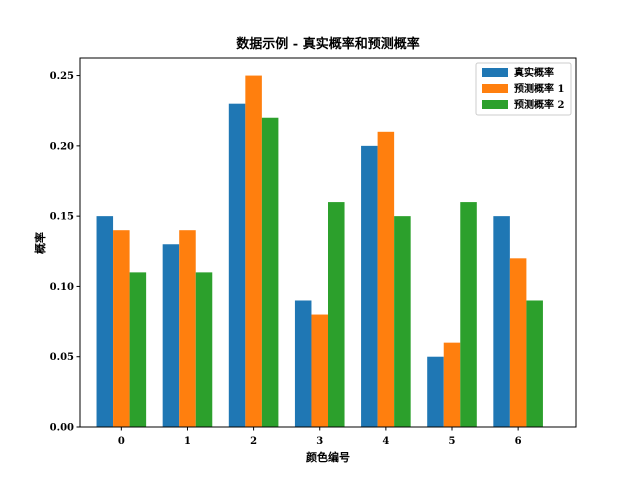 Image resolution: width=640 pixels, height=480 pixels. I want to click on y-tick-label: 0.15, so click(62, 217).